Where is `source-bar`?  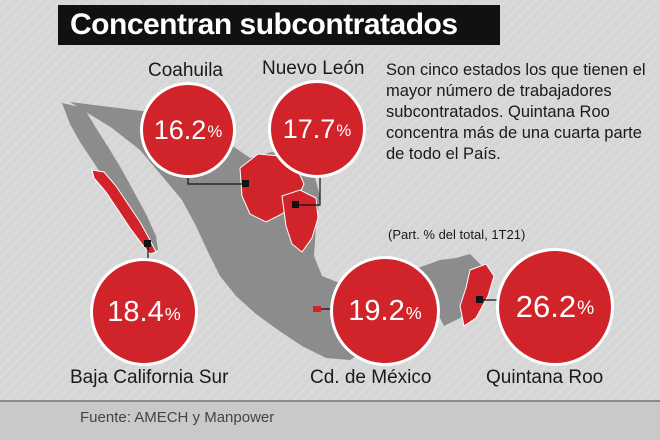 source-bar is located at coordinates (330, 420).